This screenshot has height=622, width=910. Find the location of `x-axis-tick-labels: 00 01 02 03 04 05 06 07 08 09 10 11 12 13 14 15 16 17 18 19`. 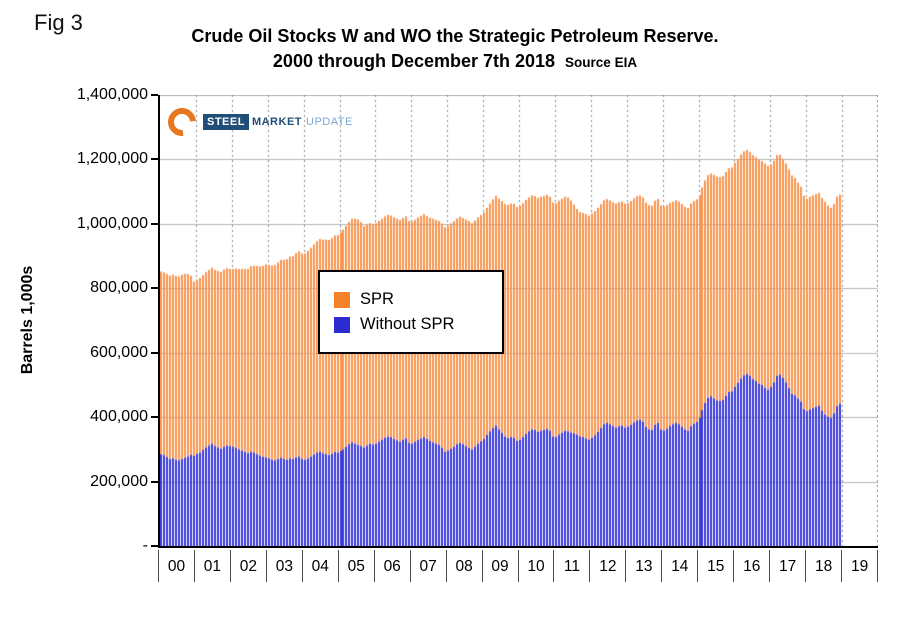

x-axis-tick-labels: 00 01 02 03 04 05 06 07 08 09 10 11 12 13 14 15 16 17 18 19 is located at coordinates (518, 566).